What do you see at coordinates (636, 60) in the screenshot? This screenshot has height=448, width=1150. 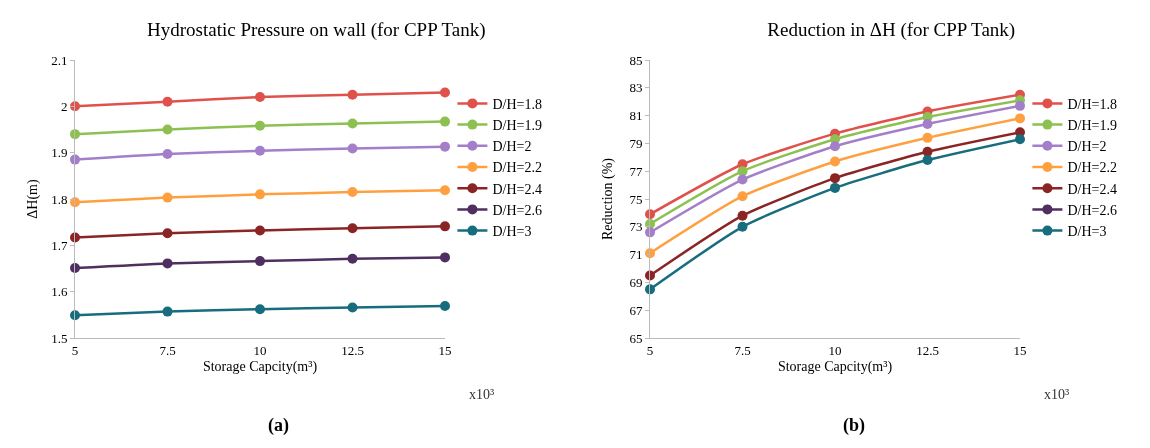 I see `y-tick-label: 85` at bounding box center [636, 60].